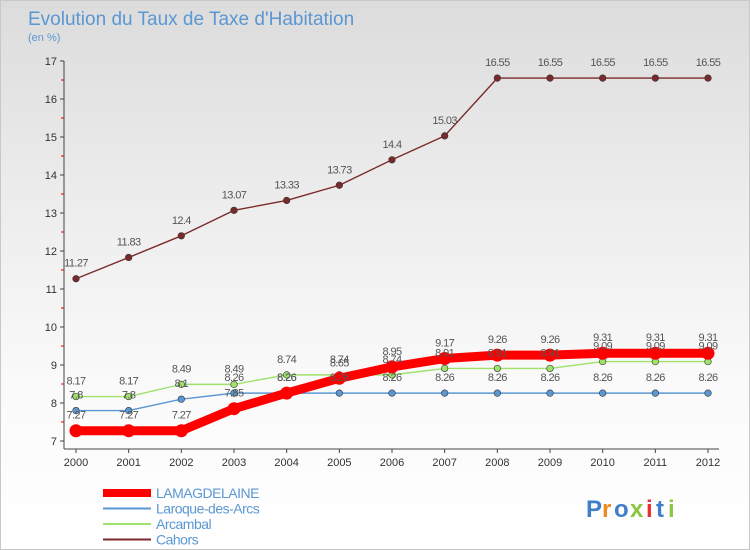 Image resolution: width=750 pixels, height=550 pixels. I want to click on y-tick-label: 13, so click(51, 214).